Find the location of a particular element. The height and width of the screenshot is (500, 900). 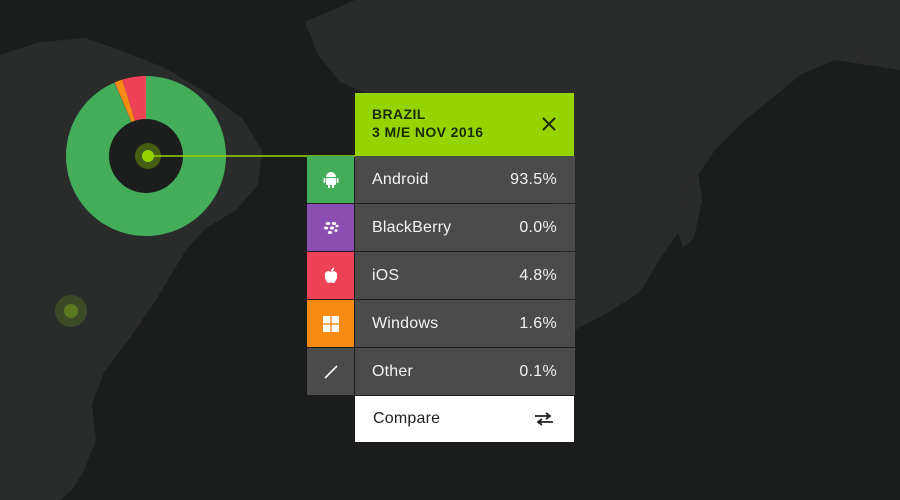

os-share: 0.0% is located at coordinates (538, 227).